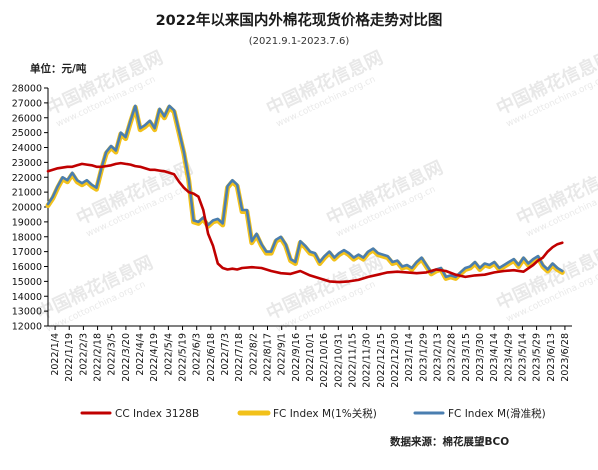  I want to click on chart-subtitle: (2021.9.1-2023.7.6), so click(299, 41).